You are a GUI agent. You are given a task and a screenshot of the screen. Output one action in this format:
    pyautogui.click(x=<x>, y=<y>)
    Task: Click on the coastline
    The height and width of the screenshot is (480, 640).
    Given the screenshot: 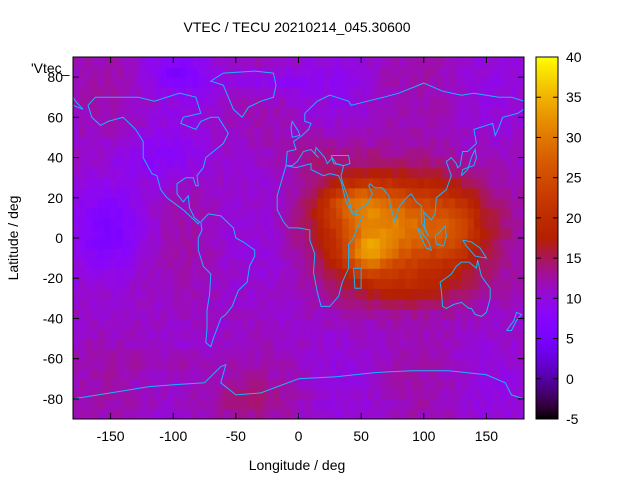 What is the action you would take?
    pyautogui.click(x=465, y=288)
    